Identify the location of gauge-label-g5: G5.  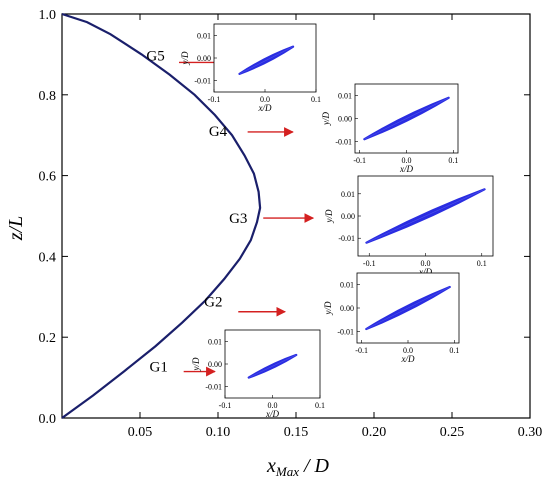
(155, 57).